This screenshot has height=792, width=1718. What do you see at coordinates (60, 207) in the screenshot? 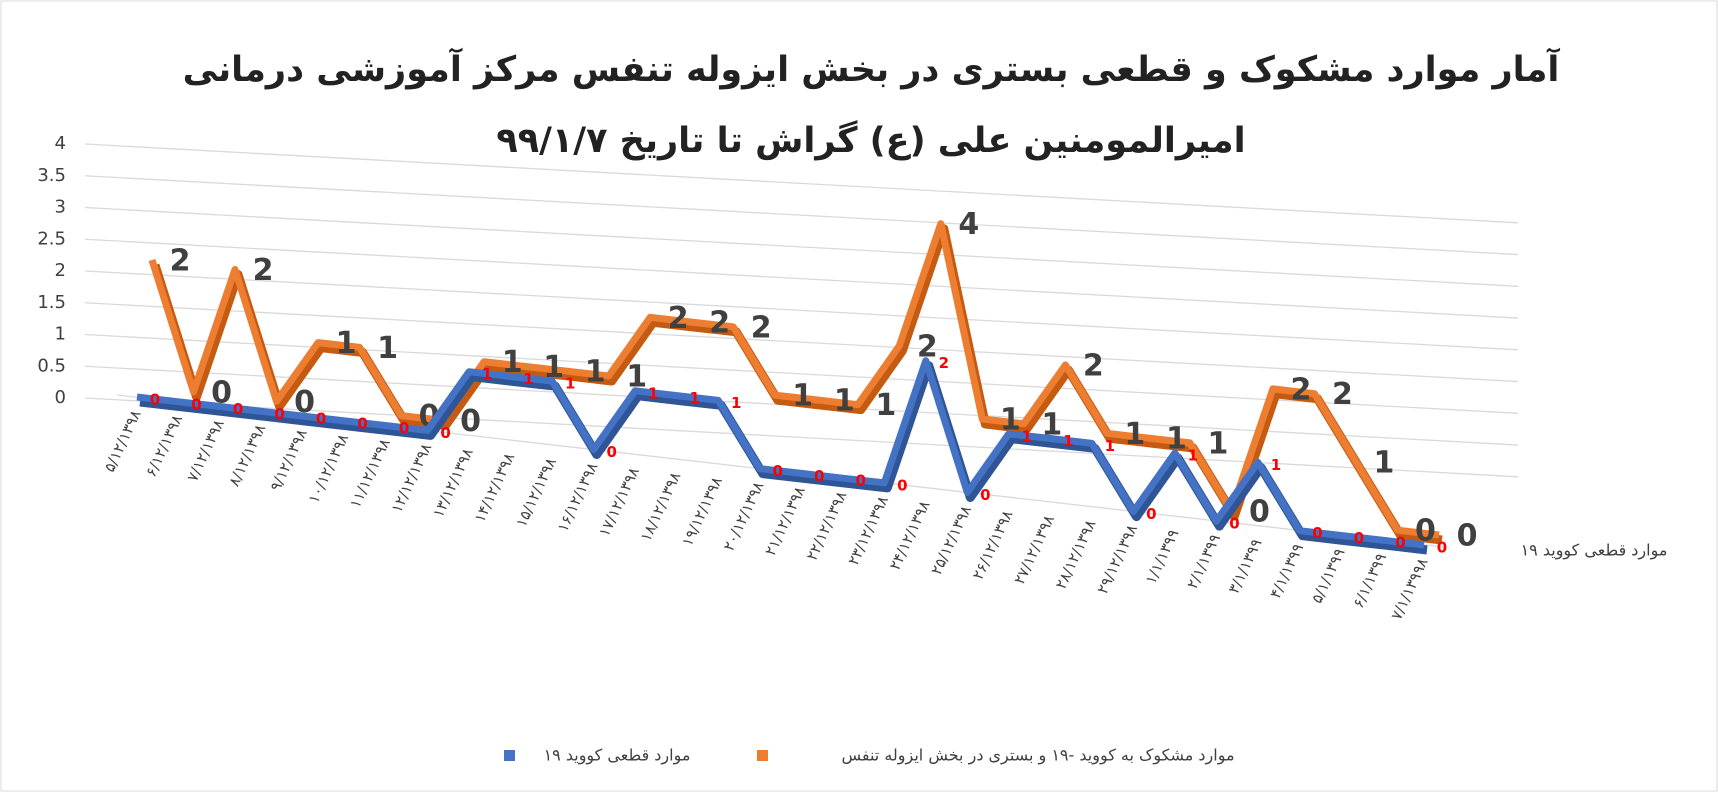
I see `y-tick-label: 3` at bounding box center [60, 207].